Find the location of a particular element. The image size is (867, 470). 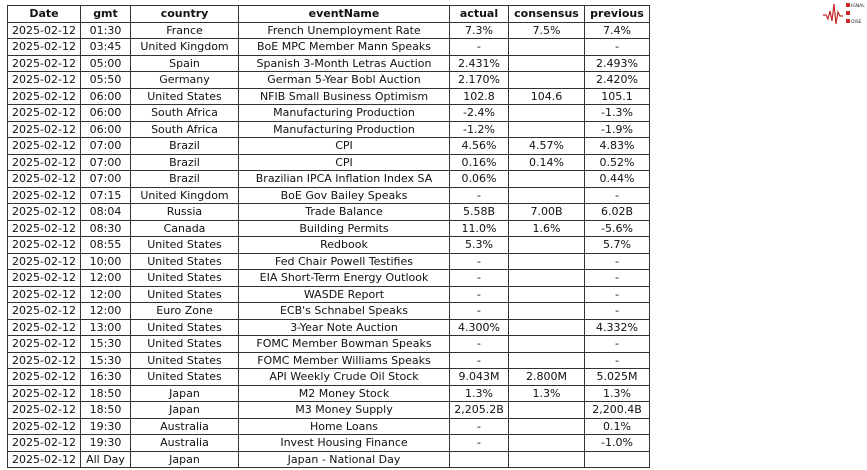

cell-eventname: BoE MPC Member Mann Speaks is located at coordinates (344, 47).